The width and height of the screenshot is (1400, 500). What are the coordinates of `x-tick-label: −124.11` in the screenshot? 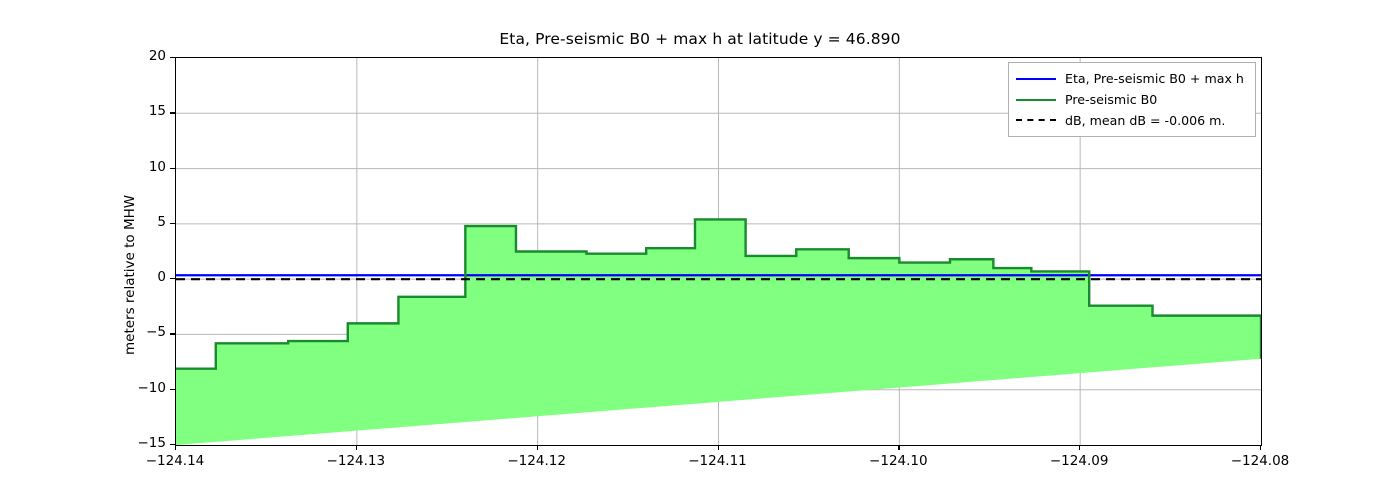 It's located at (717, 461).